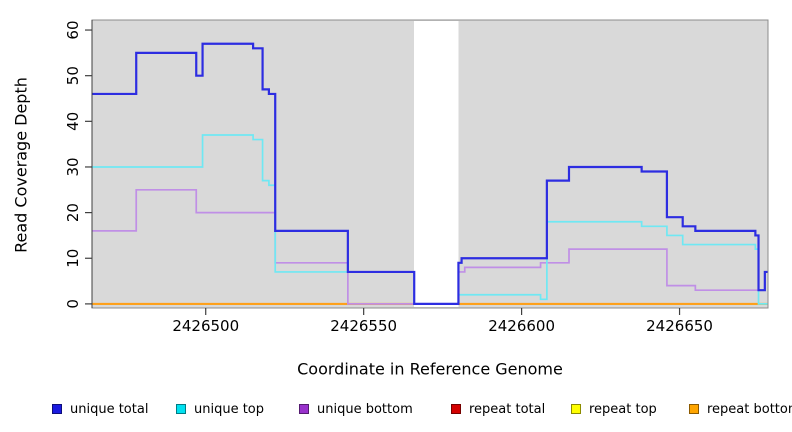 The height and width of the screenshot is (432, 792). What do you see at coordinates (365, 409) in the screenshot?
I see `legend-label: unique bottom` at bounding box center [365, 409].